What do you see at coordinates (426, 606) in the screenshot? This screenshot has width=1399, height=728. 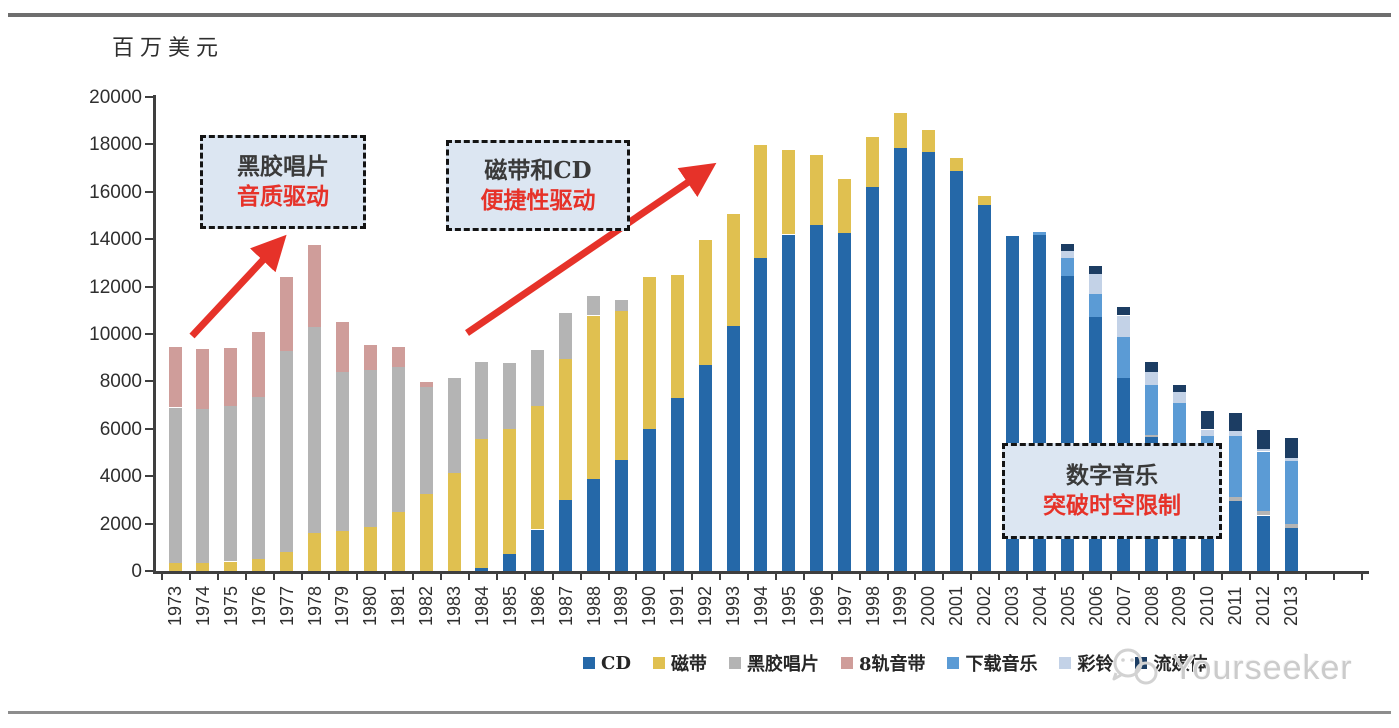 I see `x-tick-label: 1982` at bounding box center [426, 606].